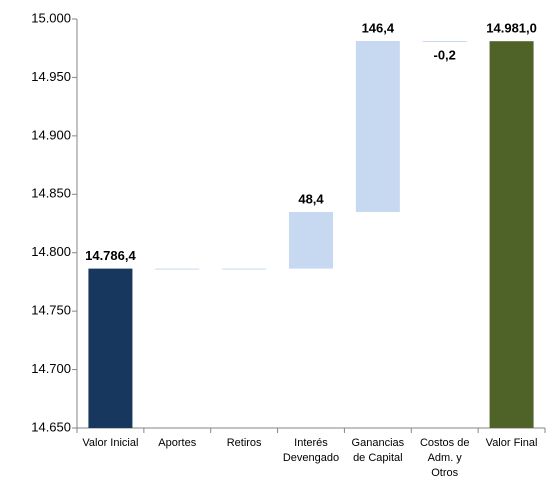 Image resolution: width=552 pixels, height=482 pixels. What do you see at coordinates (51, 426) in the screenshot?
I see `y-tick-label: 14.650` at bounding box center [51, 426].